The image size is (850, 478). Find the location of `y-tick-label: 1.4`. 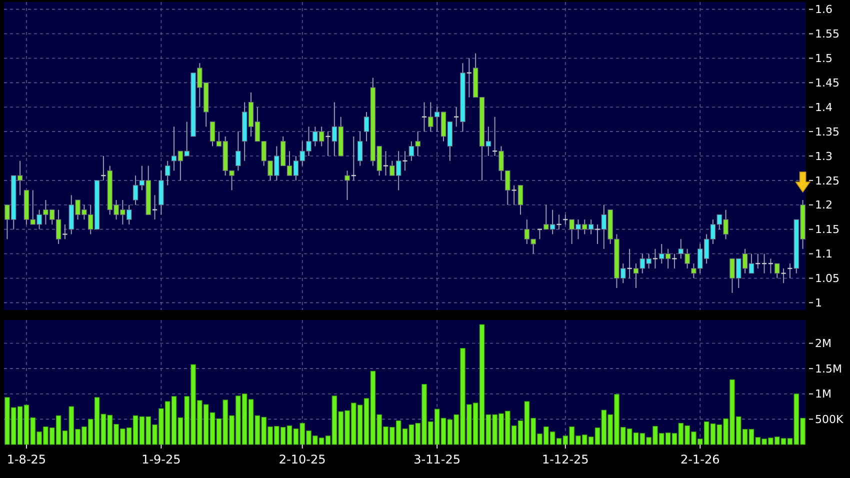

y-tick-label: 1.4 is located at coordinates (823, 107).